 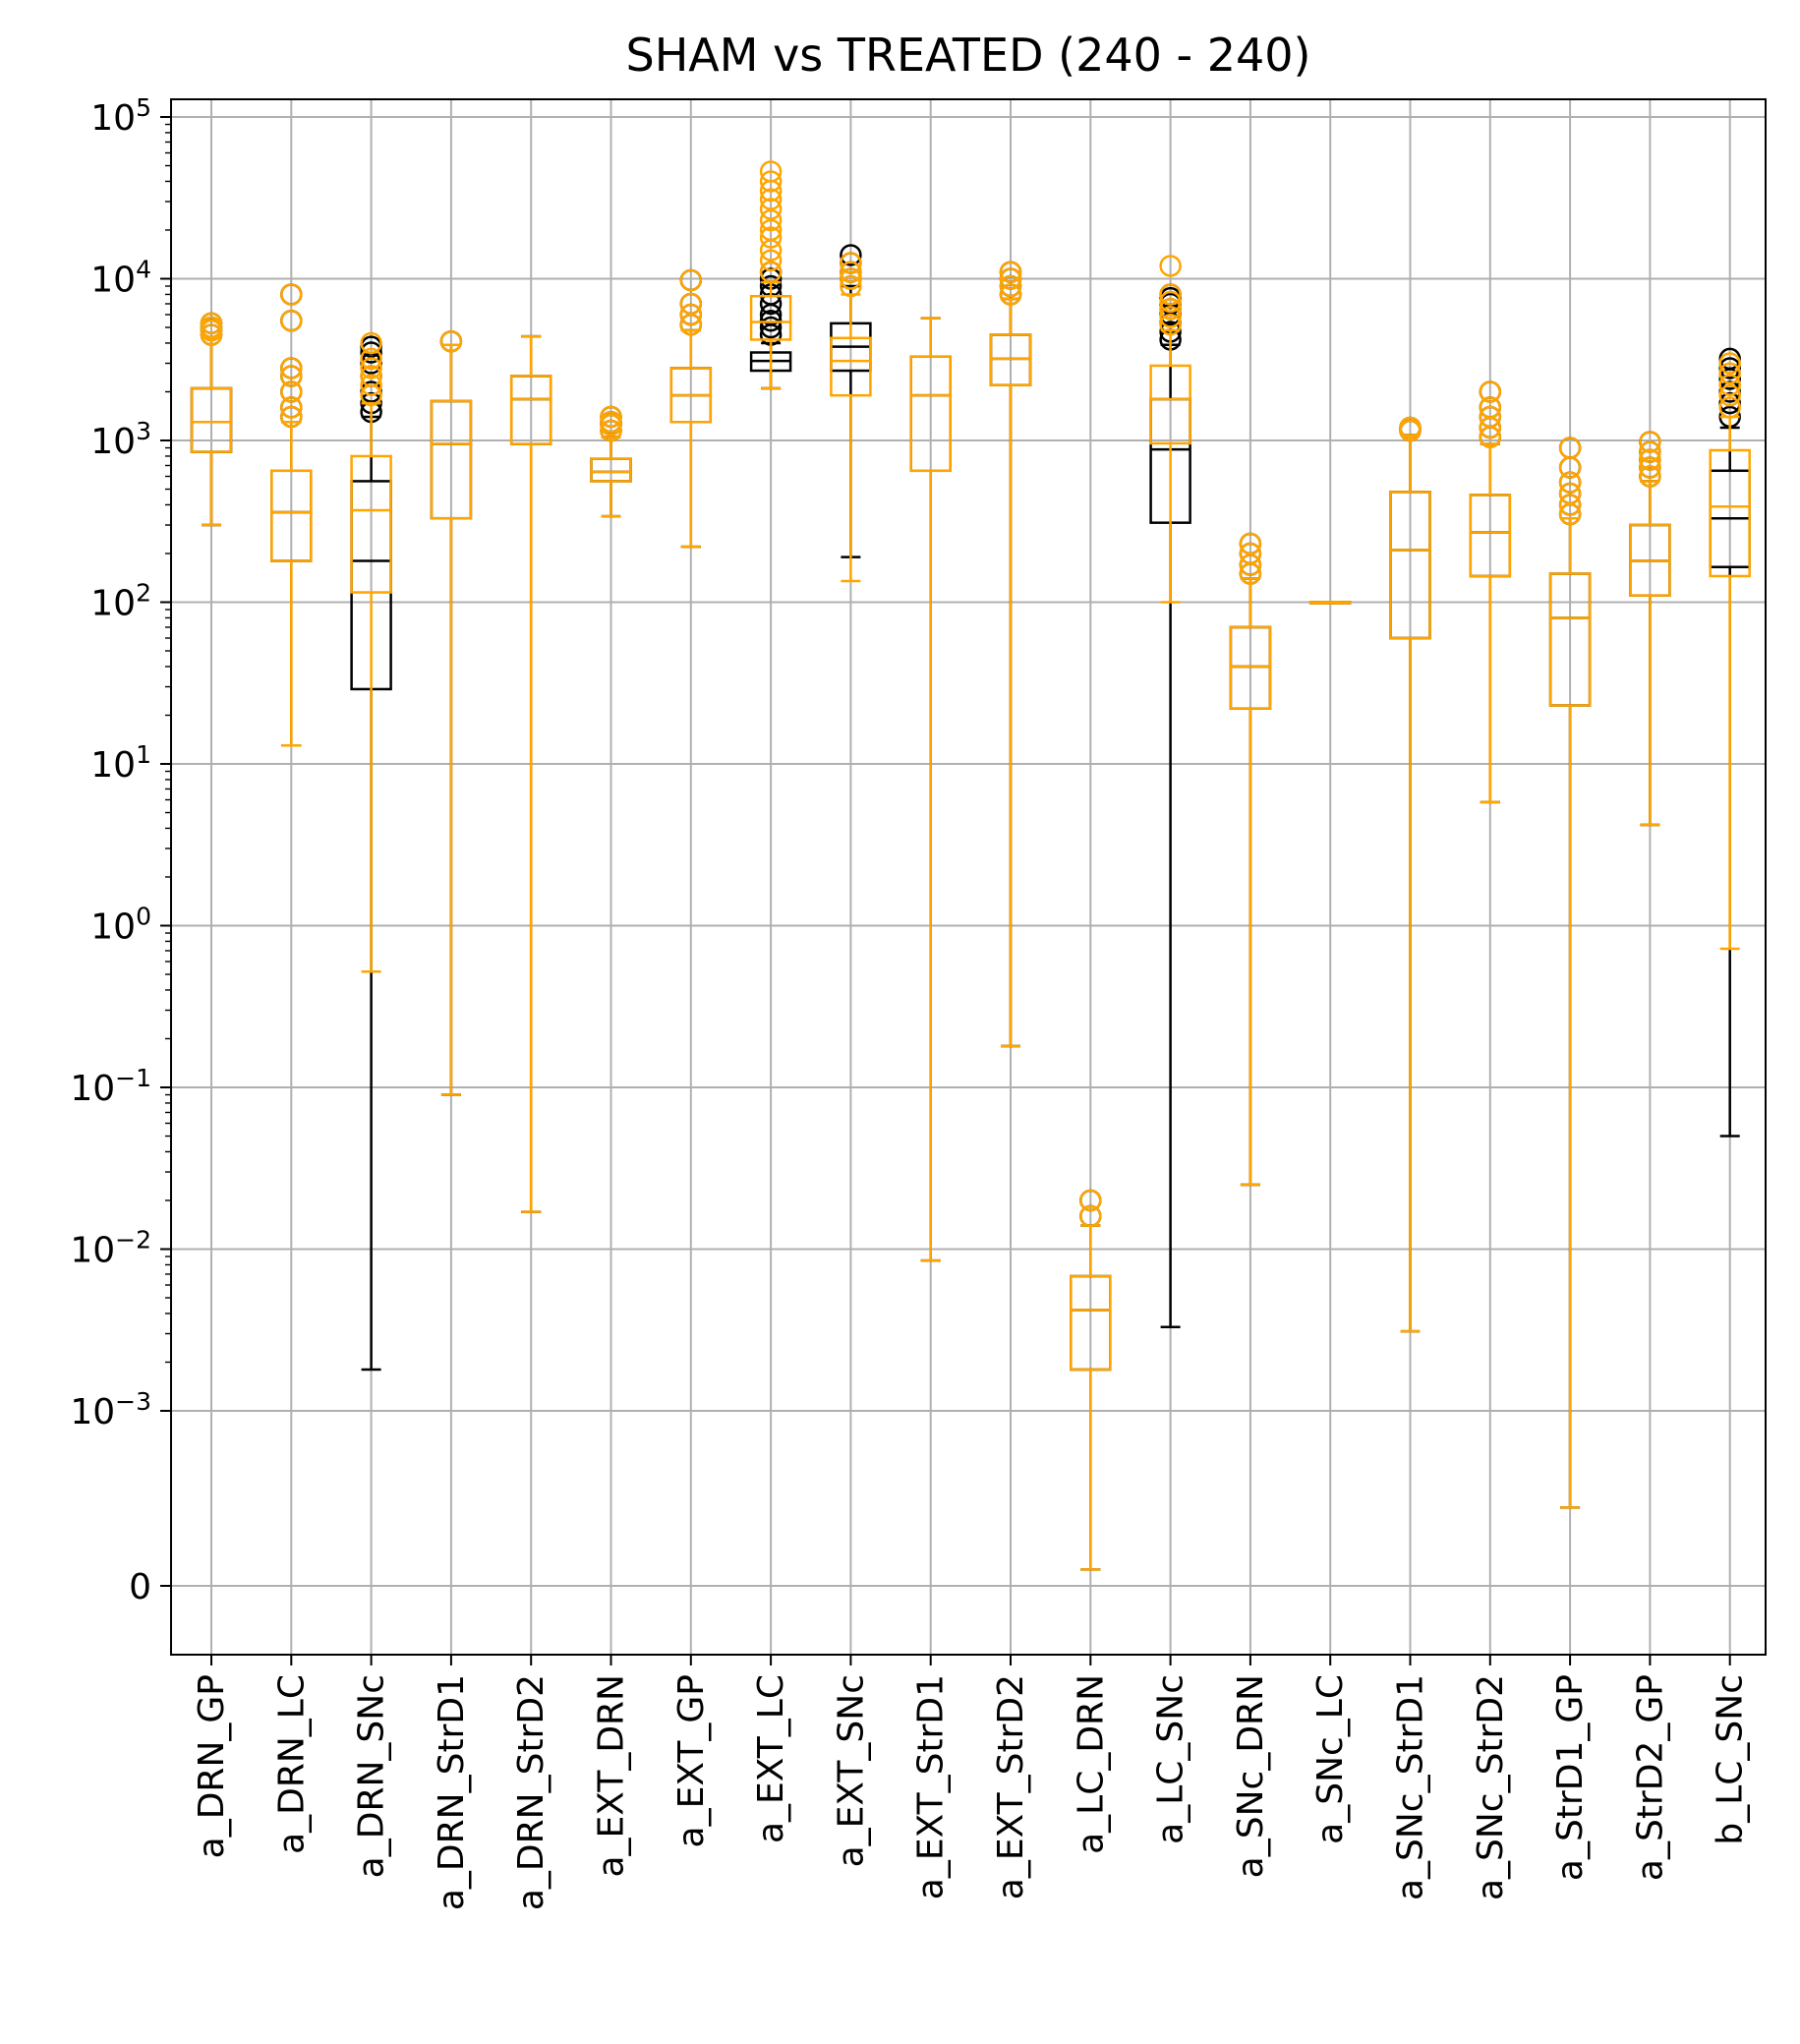 I want to click on box-a_DRN_LC, so click(x=291, y=515).